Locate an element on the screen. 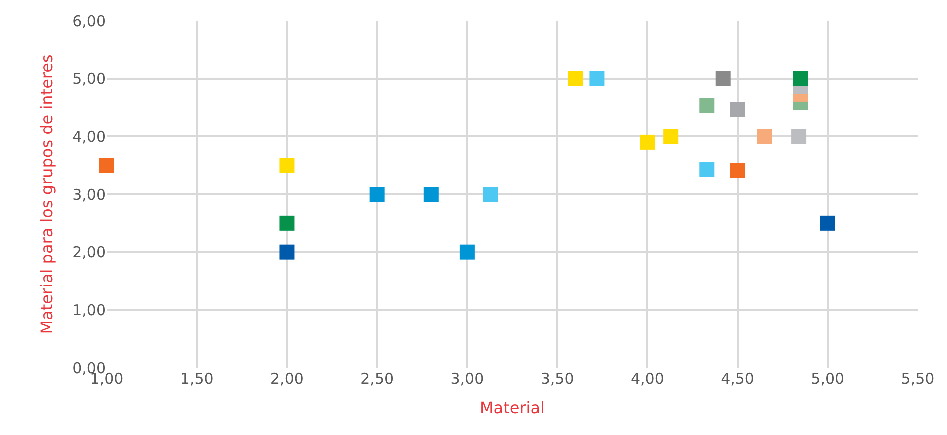  x-tick-label: 4,00 is located at coordinates (647, 379).